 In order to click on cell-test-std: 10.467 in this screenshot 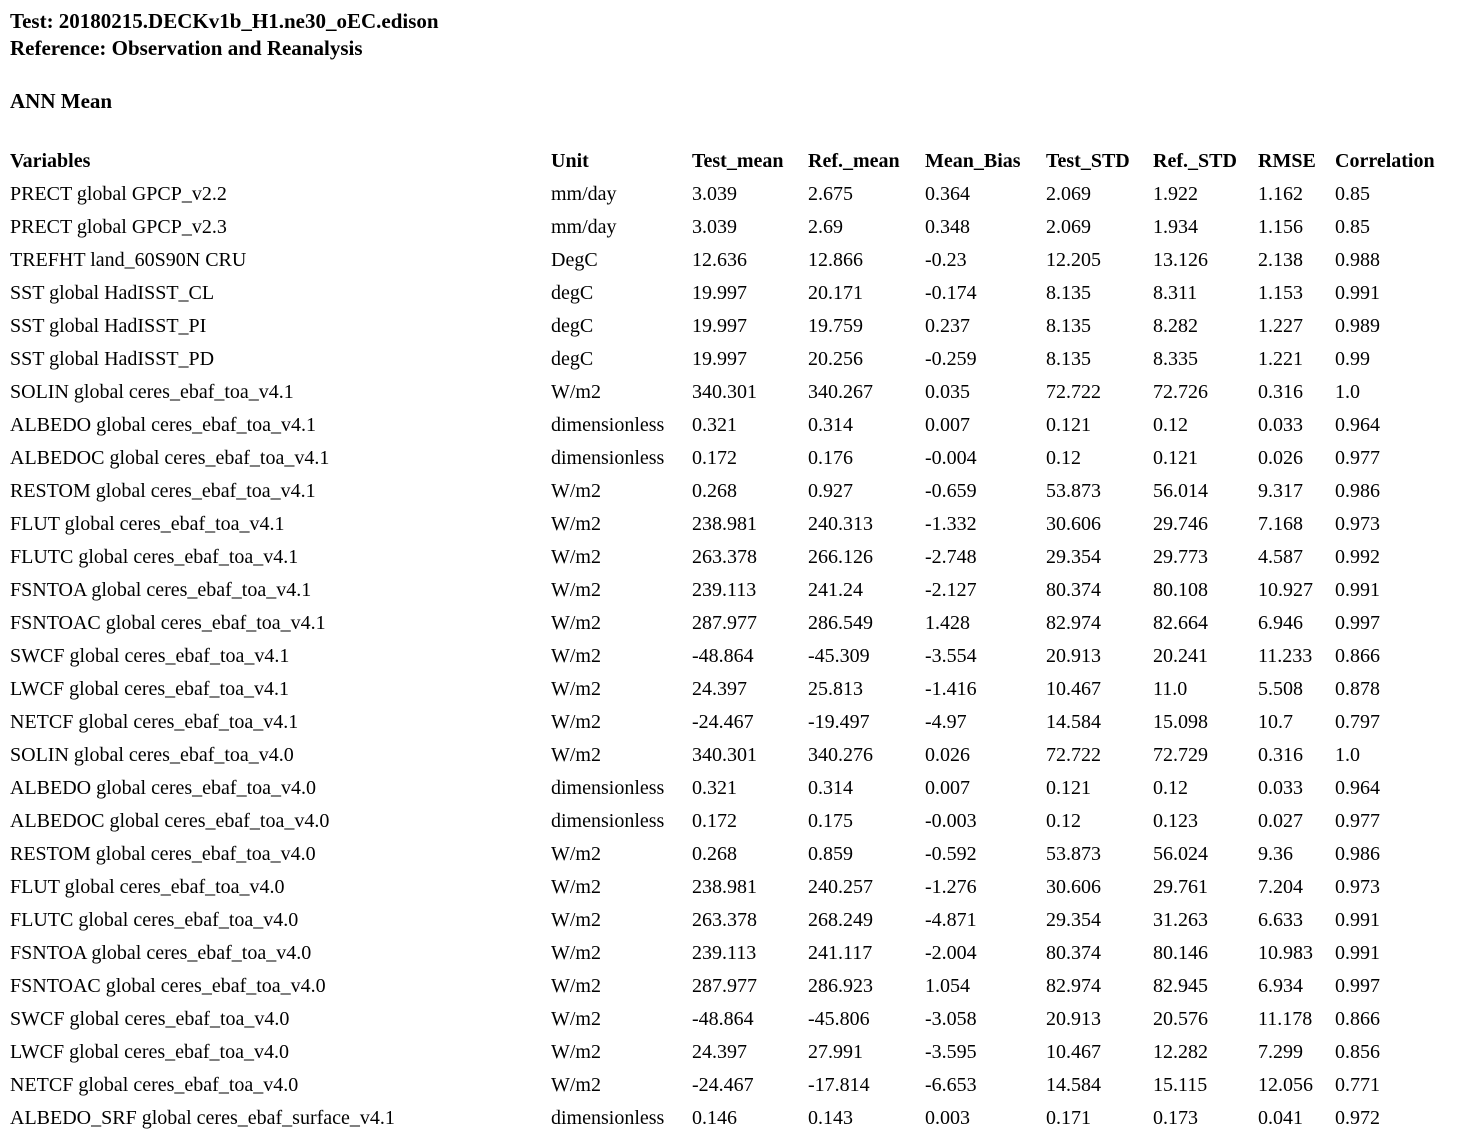, I will do `click(1073, 689)`.